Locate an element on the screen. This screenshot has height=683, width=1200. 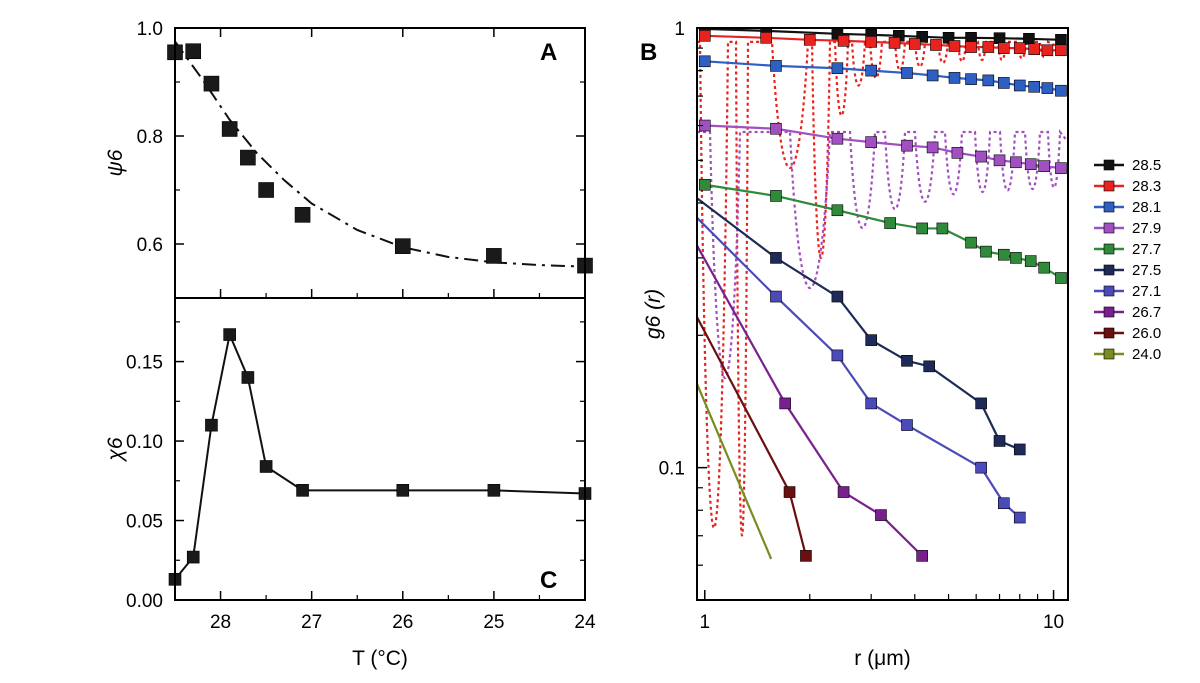
y-tick-label-c: 0.15 is located at coordinates (144, 363).